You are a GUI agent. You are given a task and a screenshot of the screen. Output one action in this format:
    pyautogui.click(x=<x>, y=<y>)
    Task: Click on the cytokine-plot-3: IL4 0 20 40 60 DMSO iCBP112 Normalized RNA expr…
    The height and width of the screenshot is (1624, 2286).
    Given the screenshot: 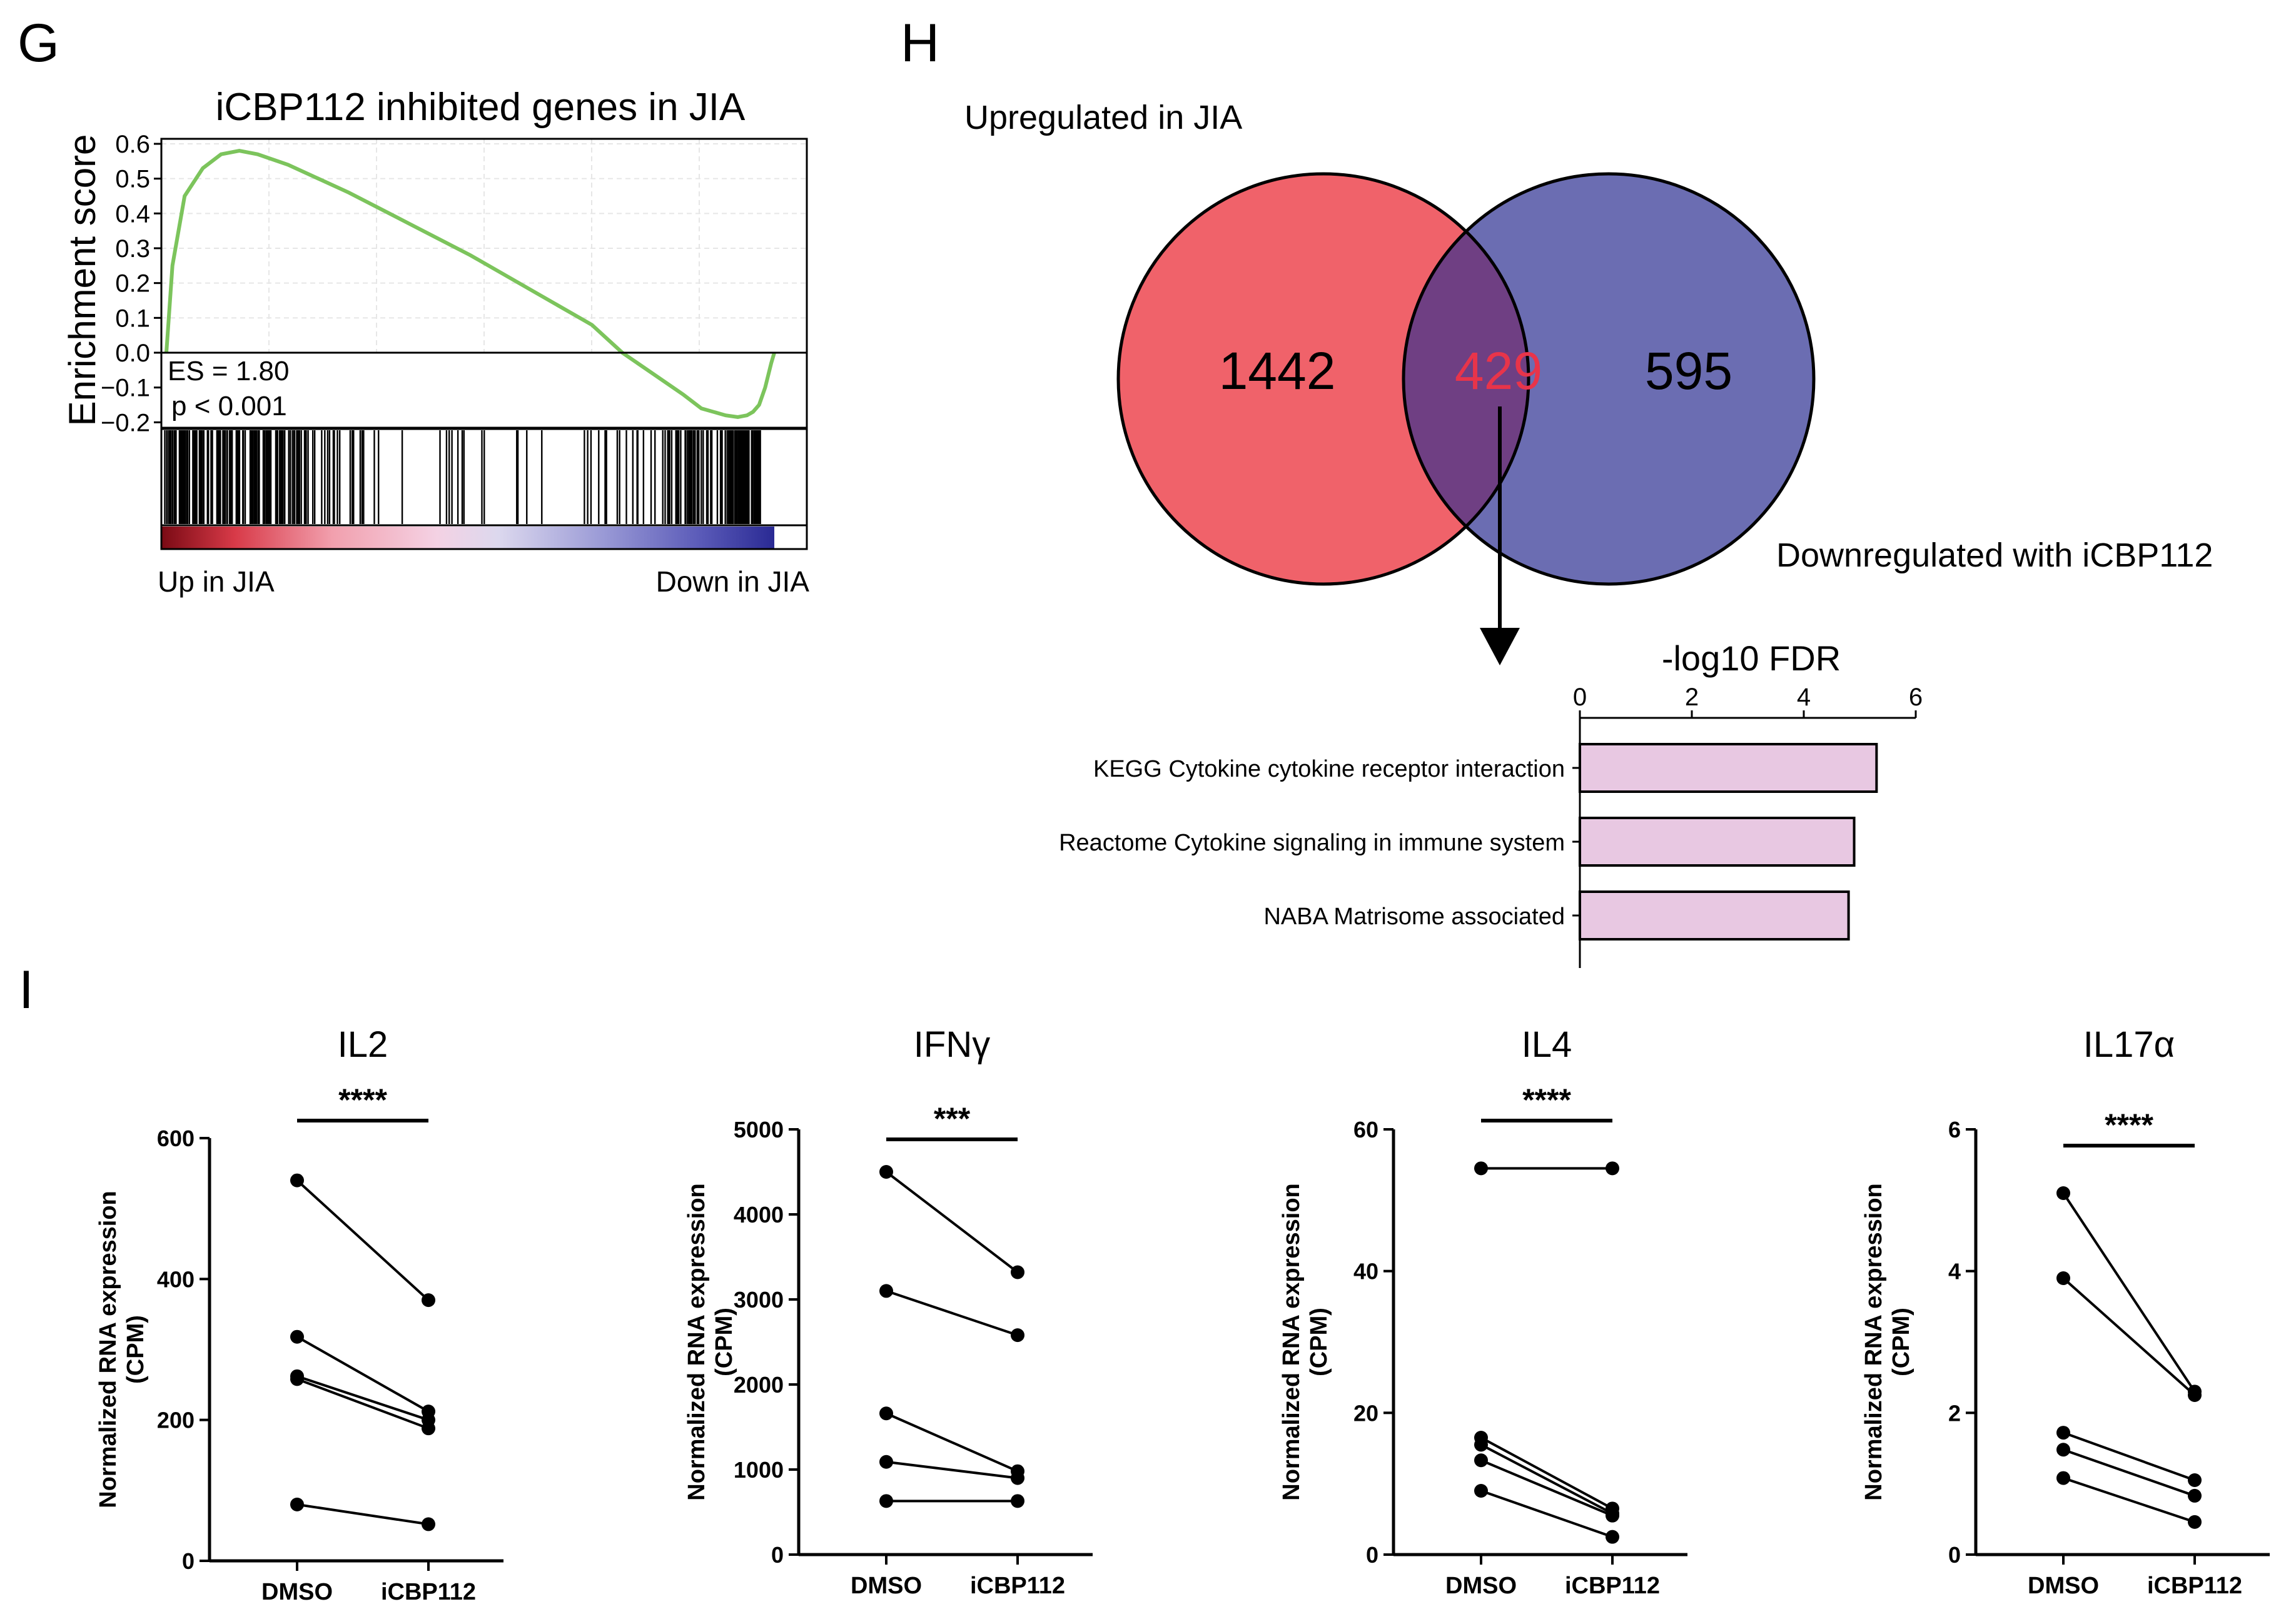 What is the action you would take?
    pyautogui.click(x=1482, y=1311)
    